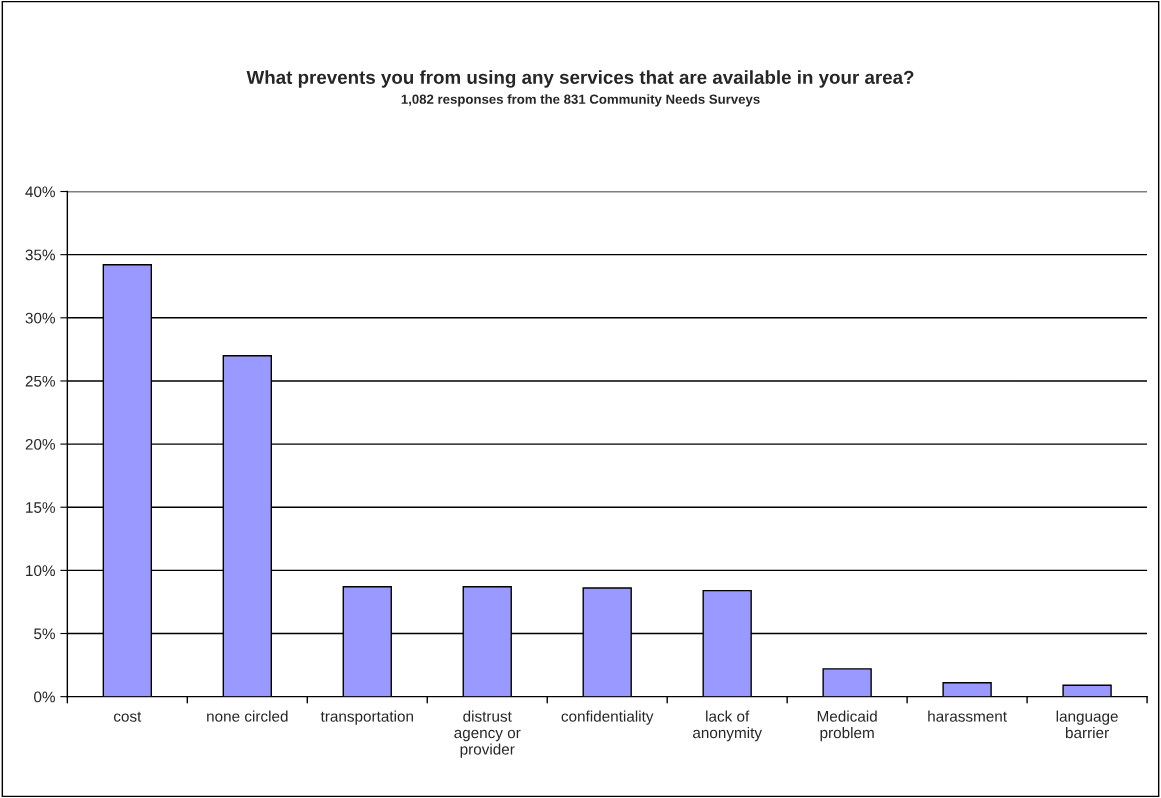 The width and height of the screenshot is (1161, 798). What do you see at coordinates (1087, 724) in the screenshot?
I see `x-tick-label: language barrier` at bounding box center [1087, 724].